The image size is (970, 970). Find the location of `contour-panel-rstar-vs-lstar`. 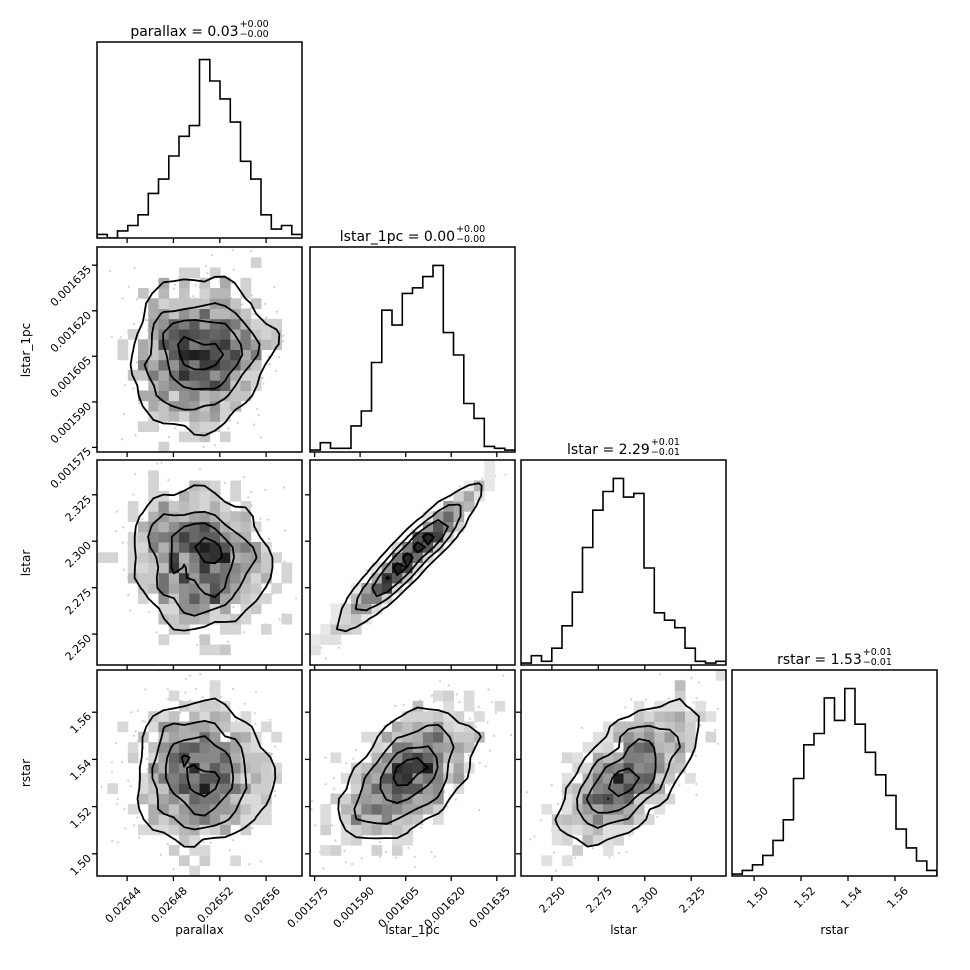

contour-panel-rstar-vs-lstar is located at coordinates (621, 775).